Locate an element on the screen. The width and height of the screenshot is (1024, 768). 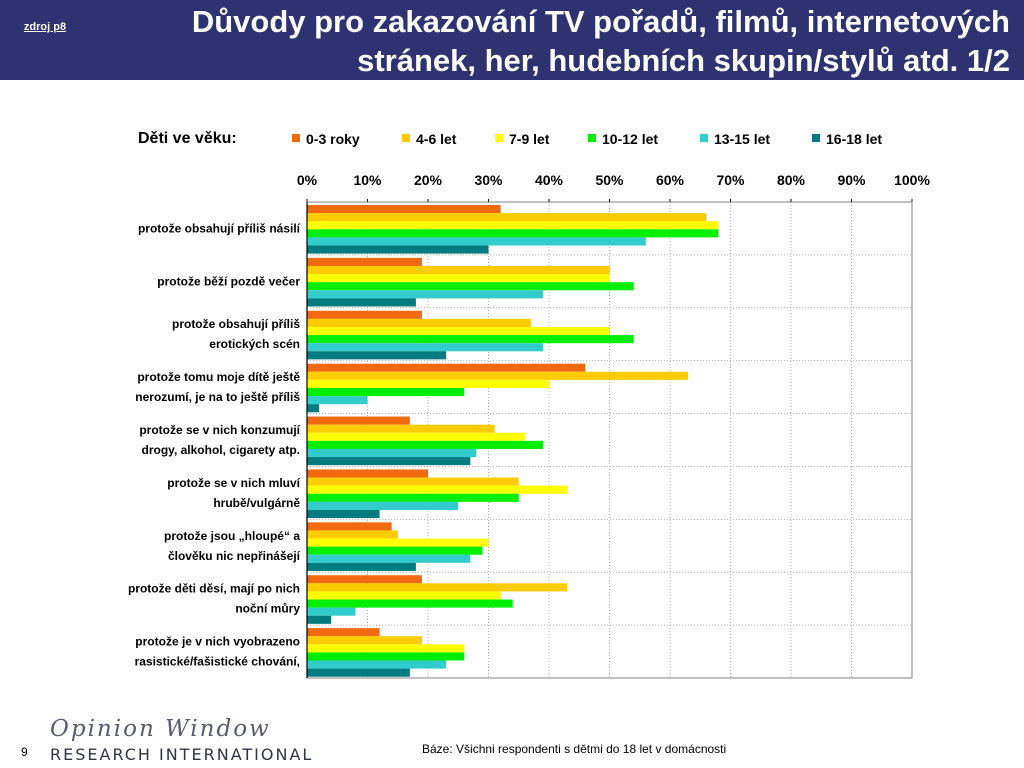
research-international-logo: Opinion Window RESEARCH INTERNATIONAL is located at coordinates (182, 742).